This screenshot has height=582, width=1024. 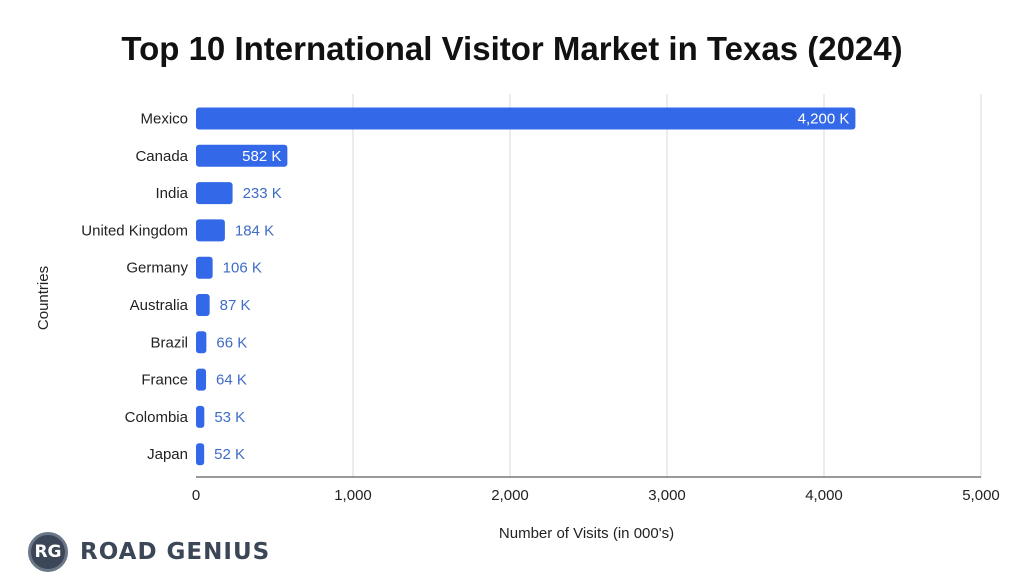 What do you see at coordinates (157, 268) in the screenshot?
I see `category-label: Germany` at bounding box center [157, 268].